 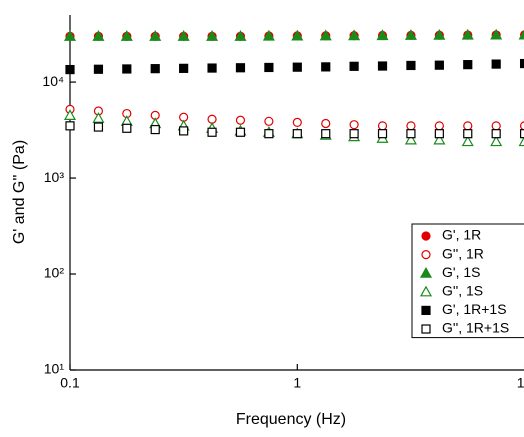 What do you see at coordinates (461, 272) in the screenshot?
I see `legend-label: G', 1S` at bounding box center [461, 272].